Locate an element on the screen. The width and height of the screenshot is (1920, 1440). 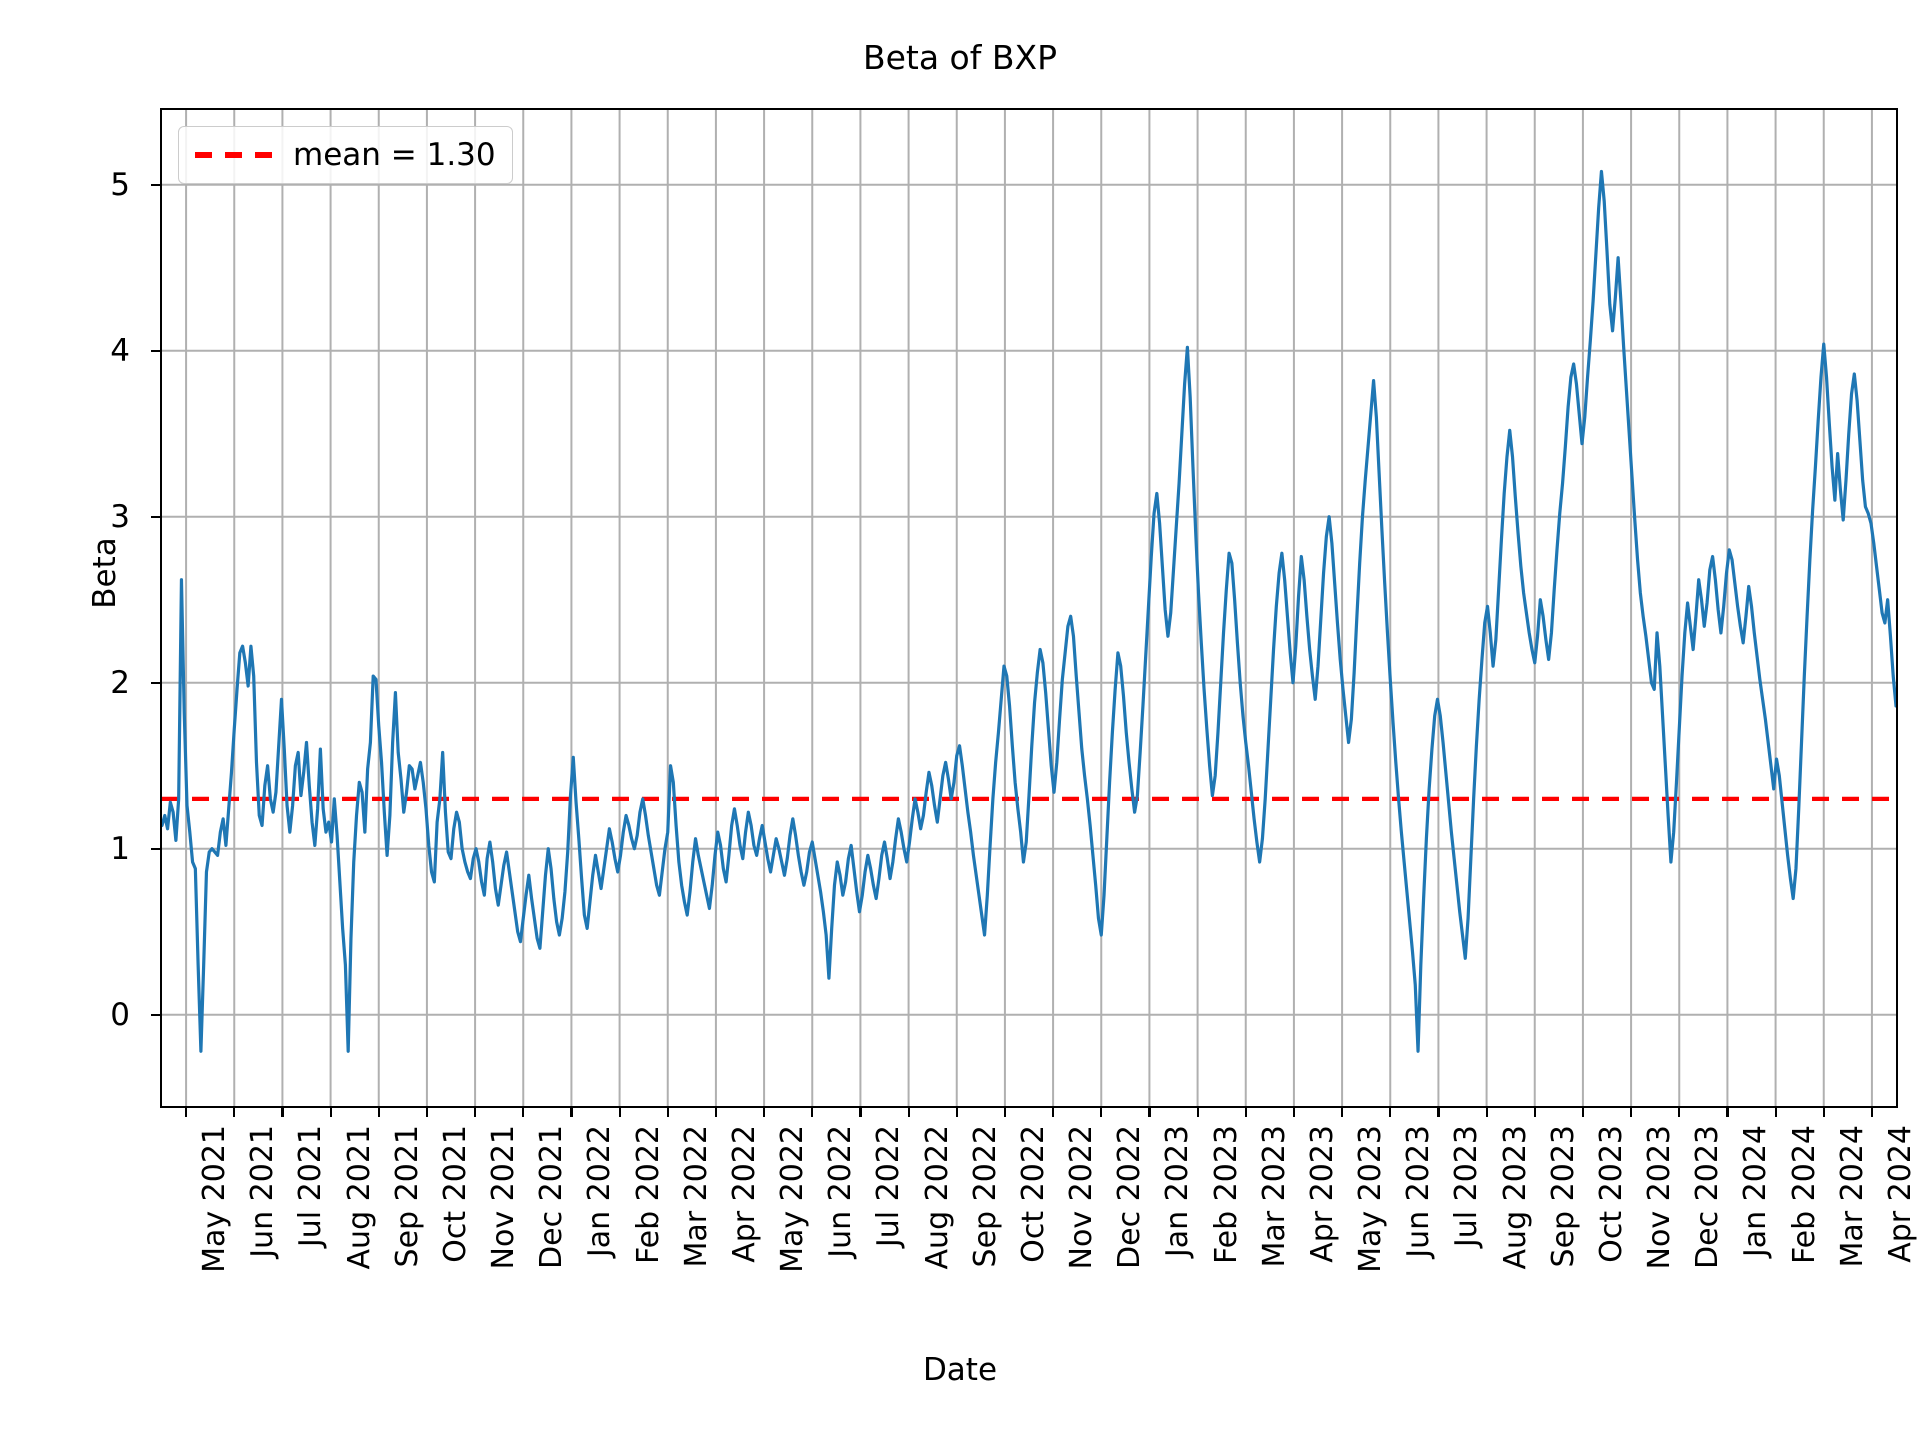
y-tick-label: 1 is located at coordinates (120, 848).